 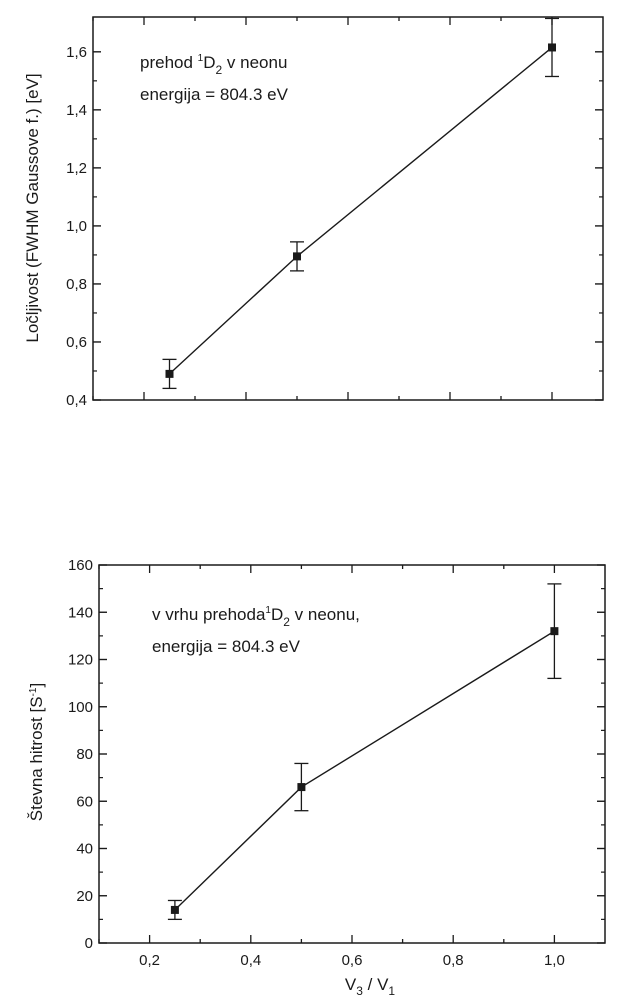 What do you see at coordinates (76, 110) in the screenshot?
I see `top-ytick-label: 1,4` at bounding box center [76, 110].